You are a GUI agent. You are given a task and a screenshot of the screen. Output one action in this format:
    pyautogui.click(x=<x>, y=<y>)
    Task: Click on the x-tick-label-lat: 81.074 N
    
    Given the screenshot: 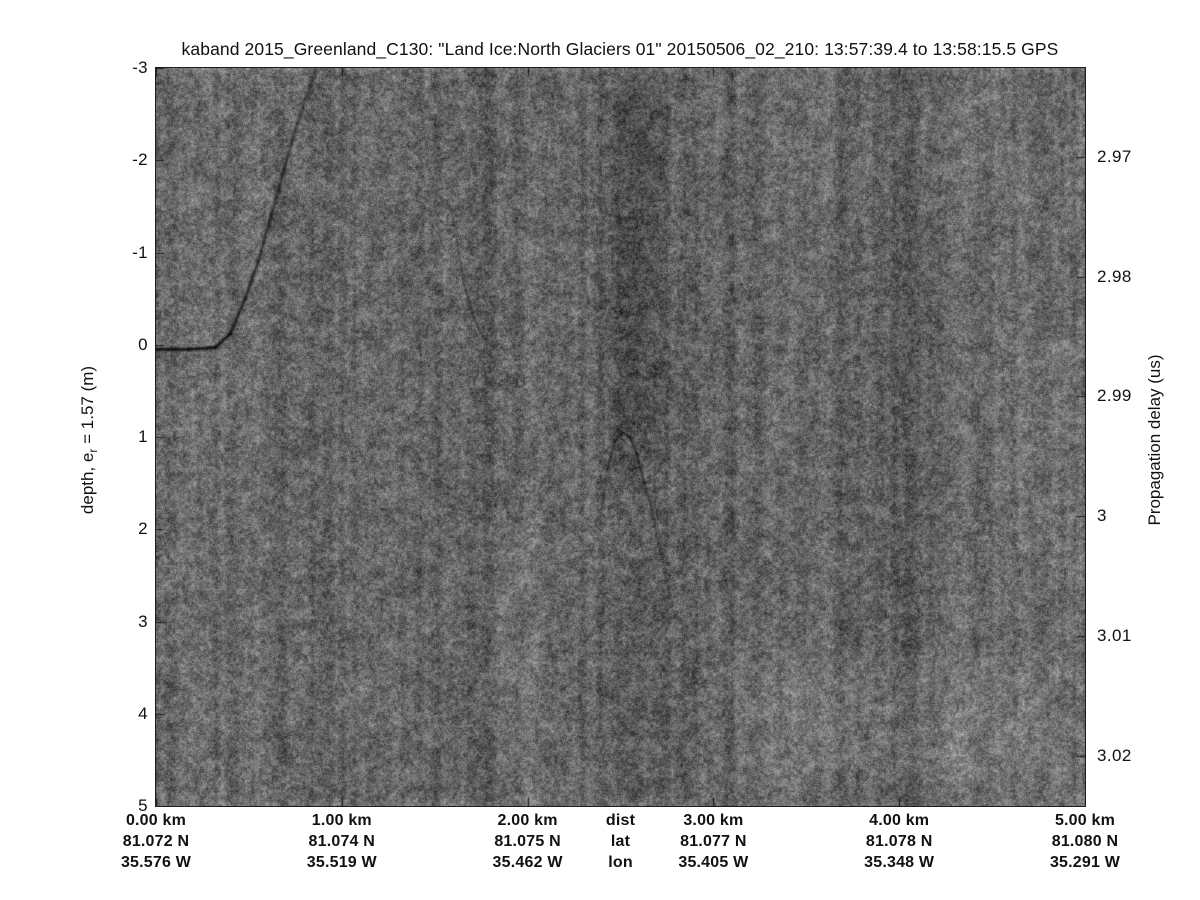 What is the action you would take?
    pyautogui.click(x=342, y=841)
    